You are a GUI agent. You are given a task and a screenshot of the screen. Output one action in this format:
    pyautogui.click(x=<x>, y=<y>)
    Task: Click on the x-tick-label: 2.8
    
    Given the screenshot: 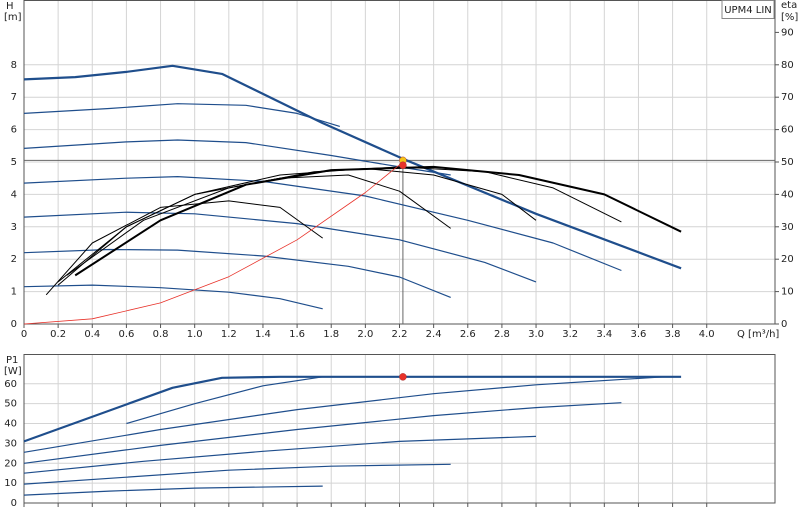 What is the action you would take?
    pyautogui.click(x=502, y=334)
    